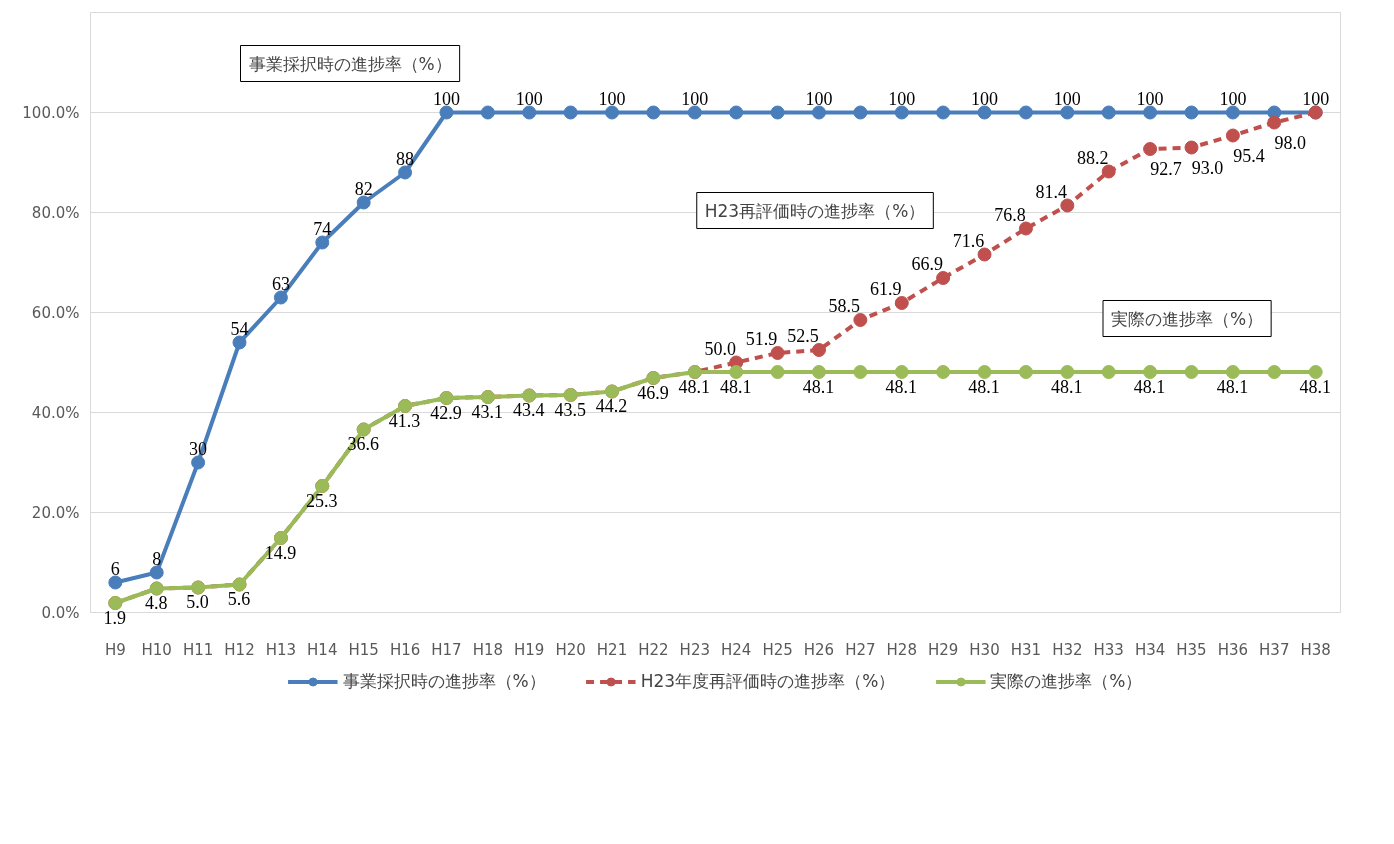 The height and width of the screenshot is (844, 1394). What do you see at coordinates (815, 210) in the screenshot?
I see `annotation: H23再評価時の進捗率（%）` at bounding box center [815, 210].